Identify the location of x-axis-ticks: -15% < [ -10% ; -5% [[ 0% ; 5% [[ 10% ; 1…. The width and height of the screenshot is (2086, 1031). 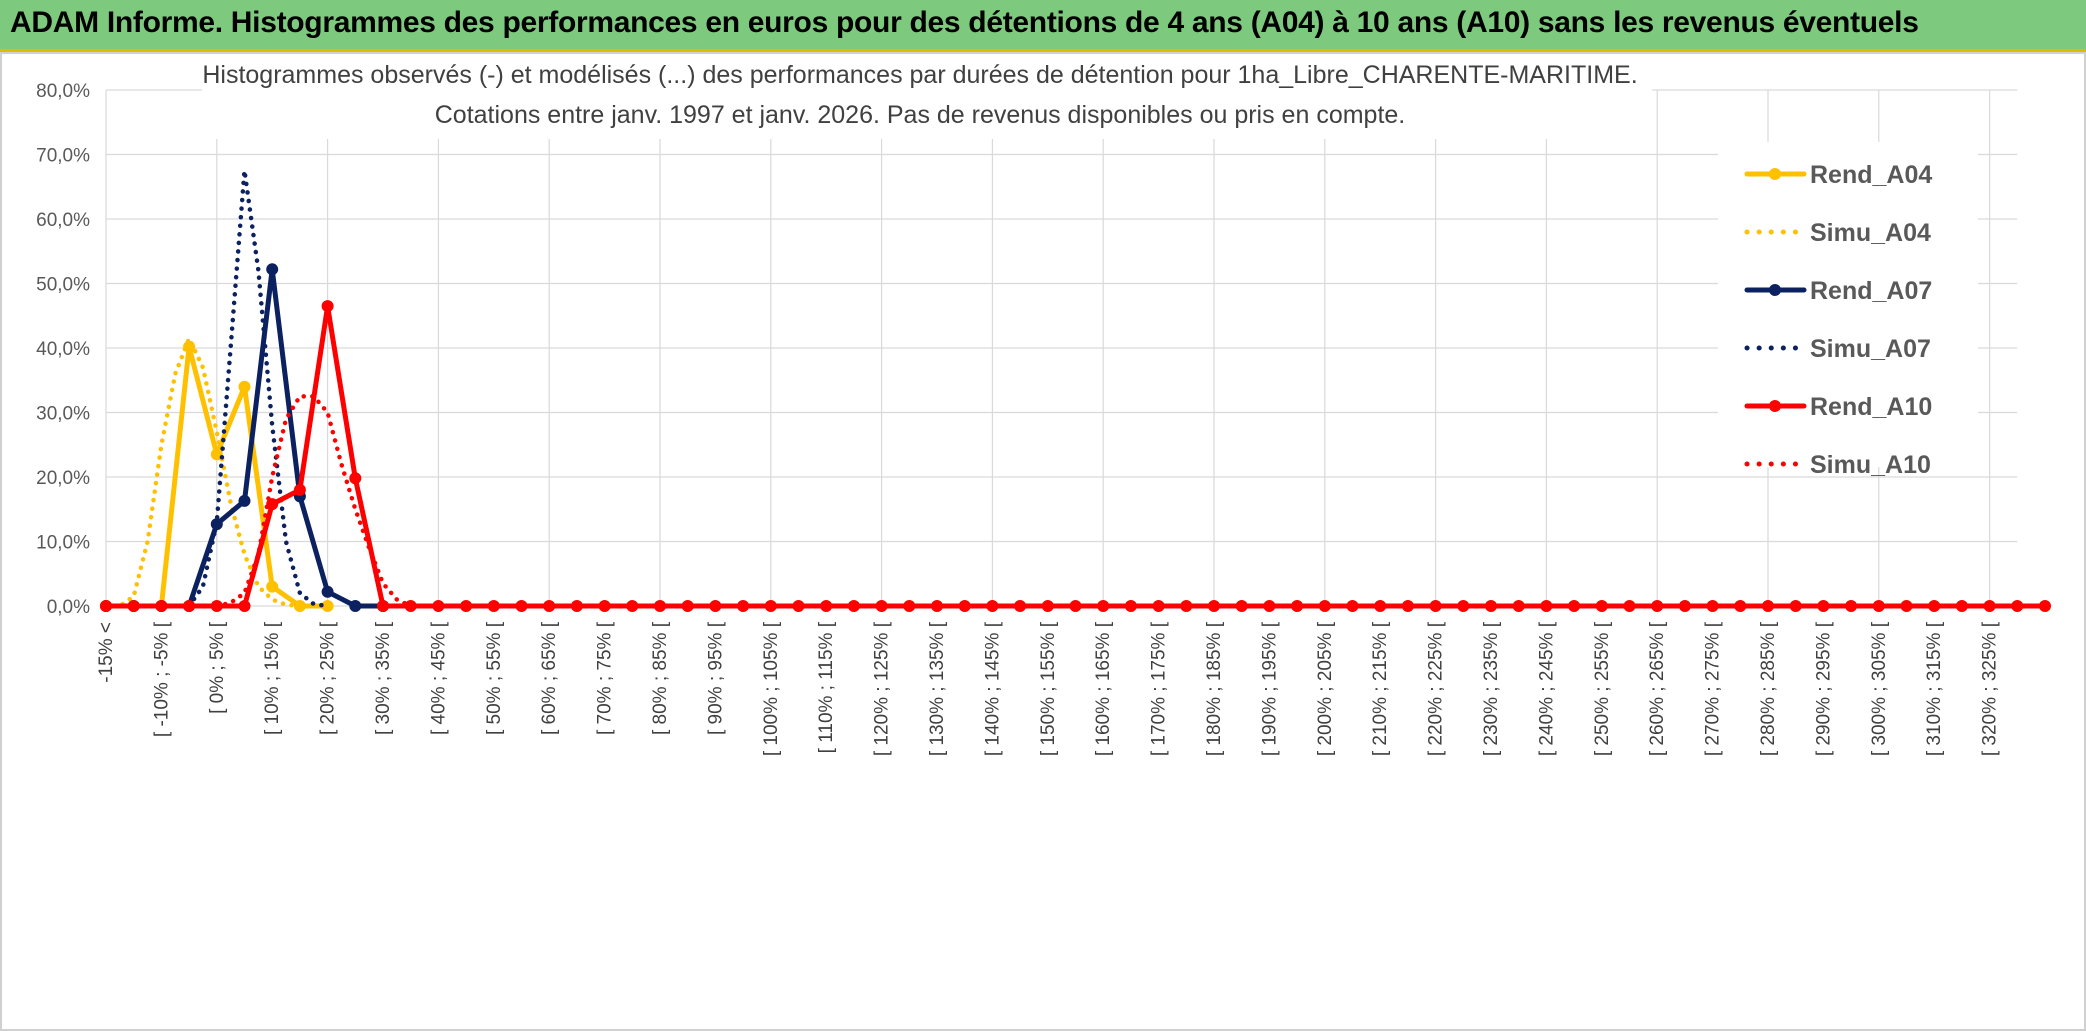
(1048, 688).